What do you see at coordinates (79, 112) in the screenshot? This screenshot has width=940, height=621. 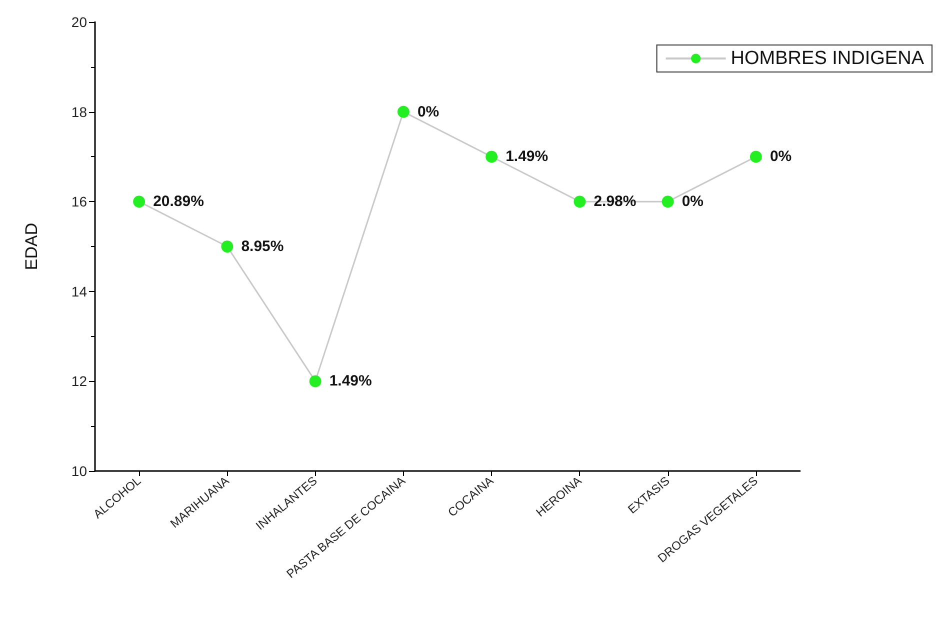 I see `y-tick-label: 18` at bounding box center [79, 112].